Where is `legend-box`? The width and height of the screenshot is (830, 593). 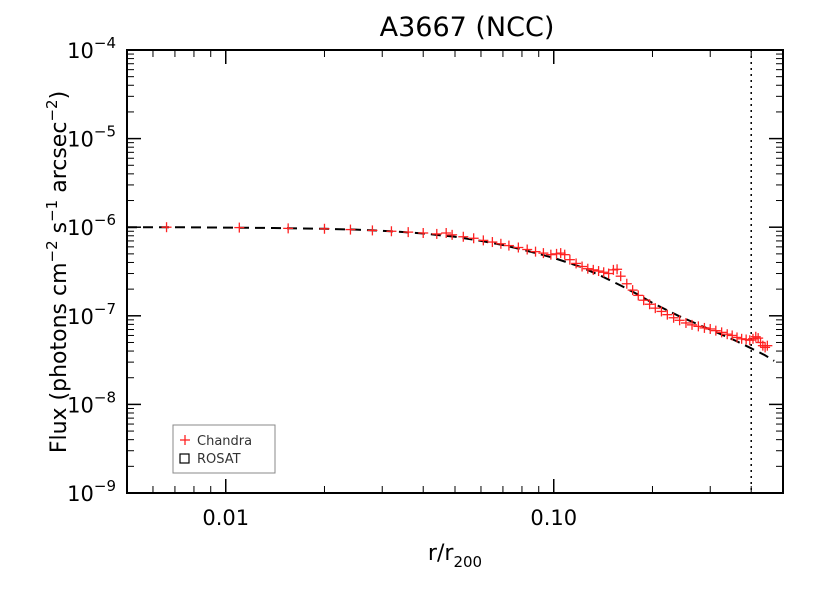 legend-box is located at coordinates (224, 449).